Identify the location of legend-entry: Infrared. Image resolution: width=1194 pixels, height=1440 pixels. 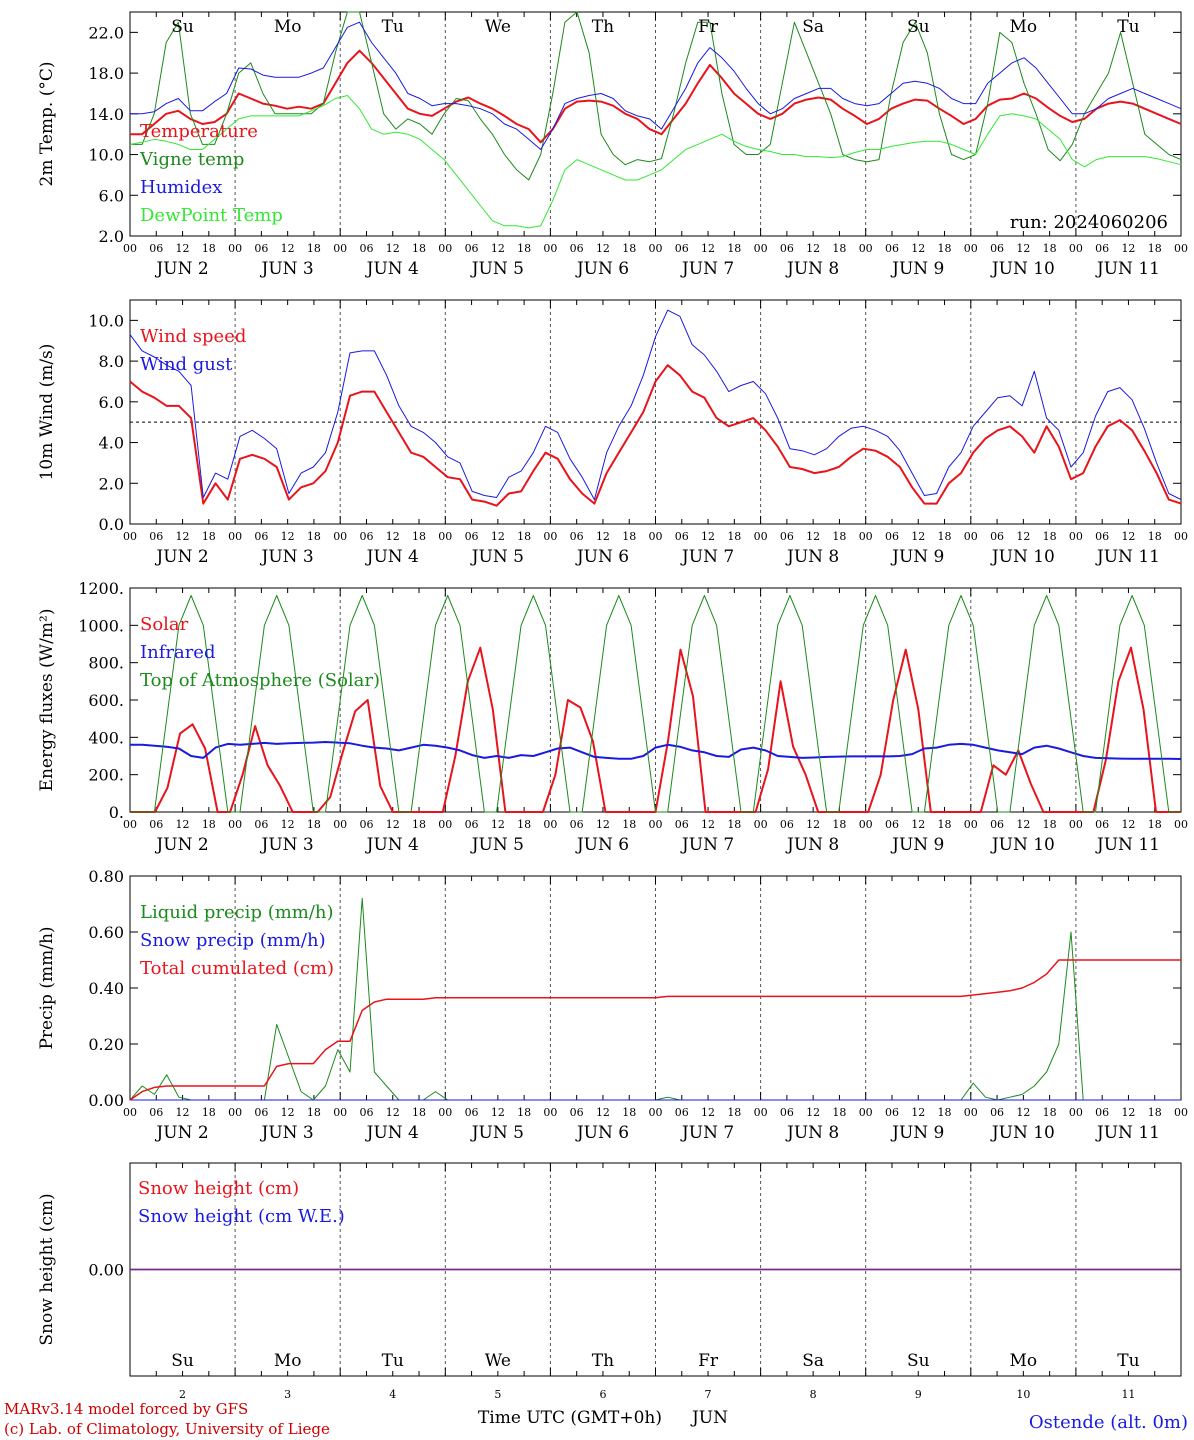
(177, 652).